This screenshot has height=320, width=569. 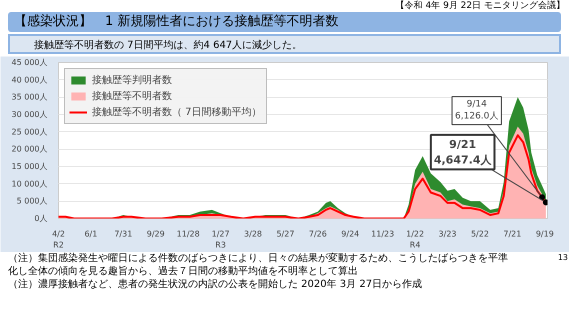 What do you see at coordinates (30, 183) in the screenshot?
I see `y-tick-label: 10 000人` at bounding box center [30, 183].